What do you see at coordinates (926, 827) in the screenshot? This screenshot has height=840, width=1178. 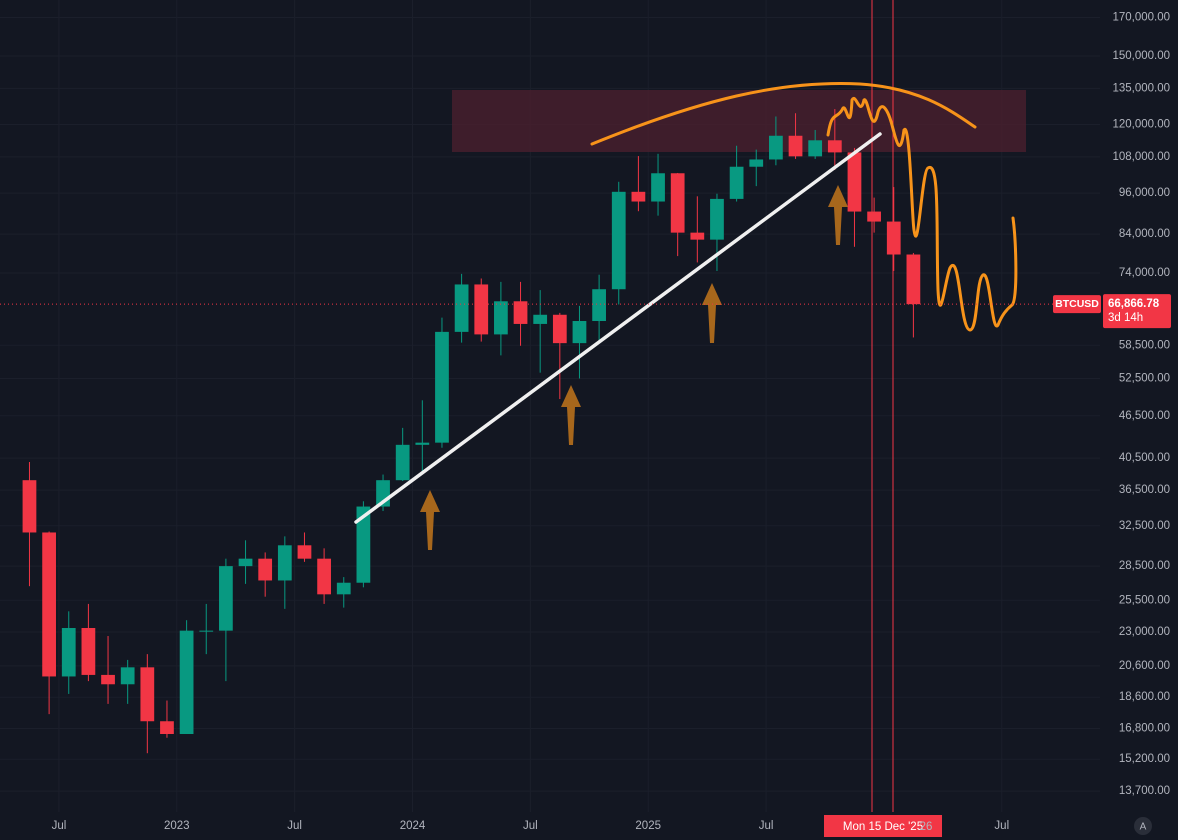 I see `hidden-tick: 26` at bounding box center [926, 827].